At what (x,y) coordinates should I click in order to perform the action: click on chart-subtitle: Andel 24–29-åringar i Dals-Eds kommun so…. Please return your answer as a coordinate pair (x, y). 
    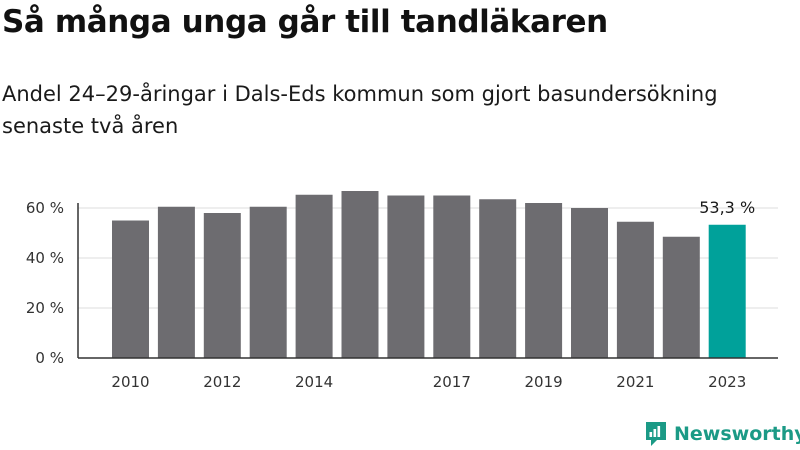
    Looking at the image, I should click on (360, 110).